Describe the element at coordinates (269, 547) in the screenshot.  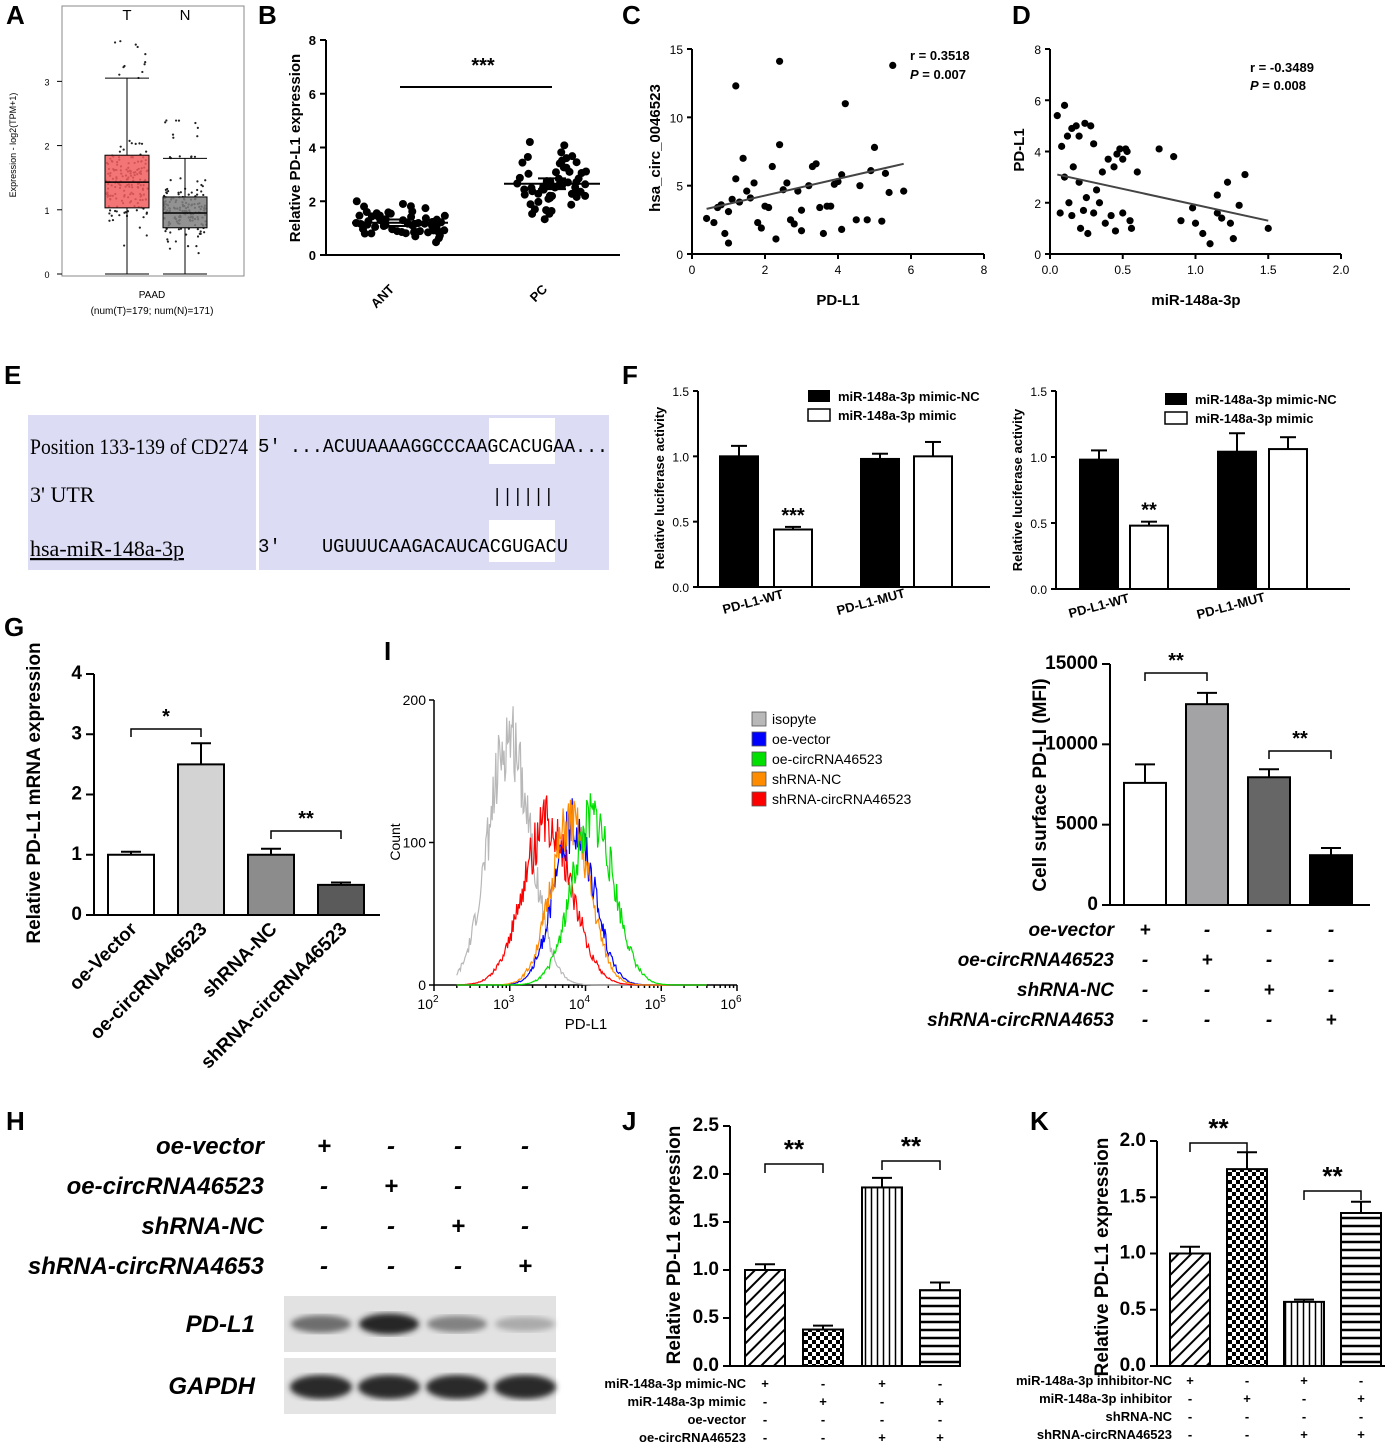
I see `three-prime: 3'` at that location.